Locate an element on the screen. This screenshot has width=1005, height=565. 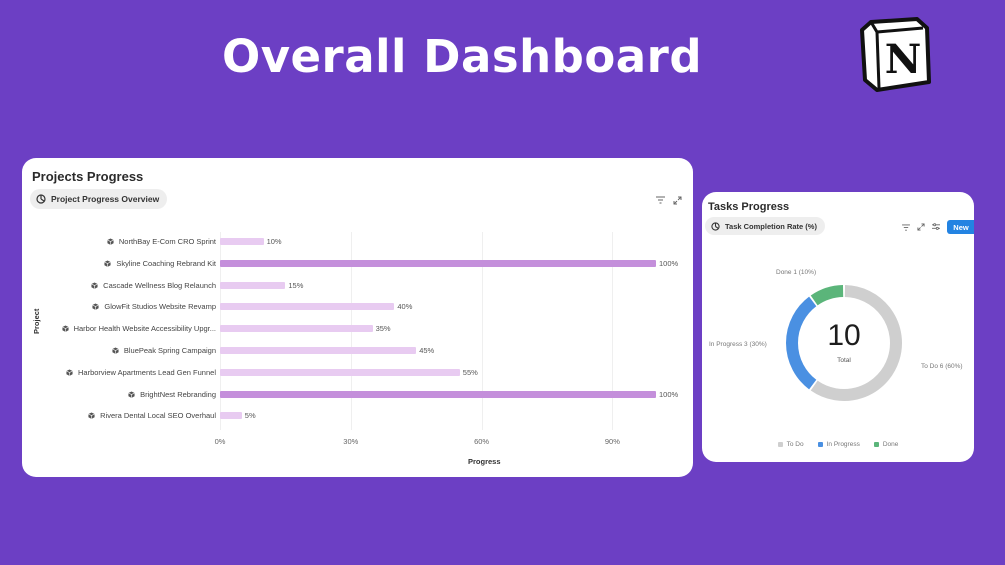
tab-label: Task Completion Rate (%) is located at coordinates (771, 226).